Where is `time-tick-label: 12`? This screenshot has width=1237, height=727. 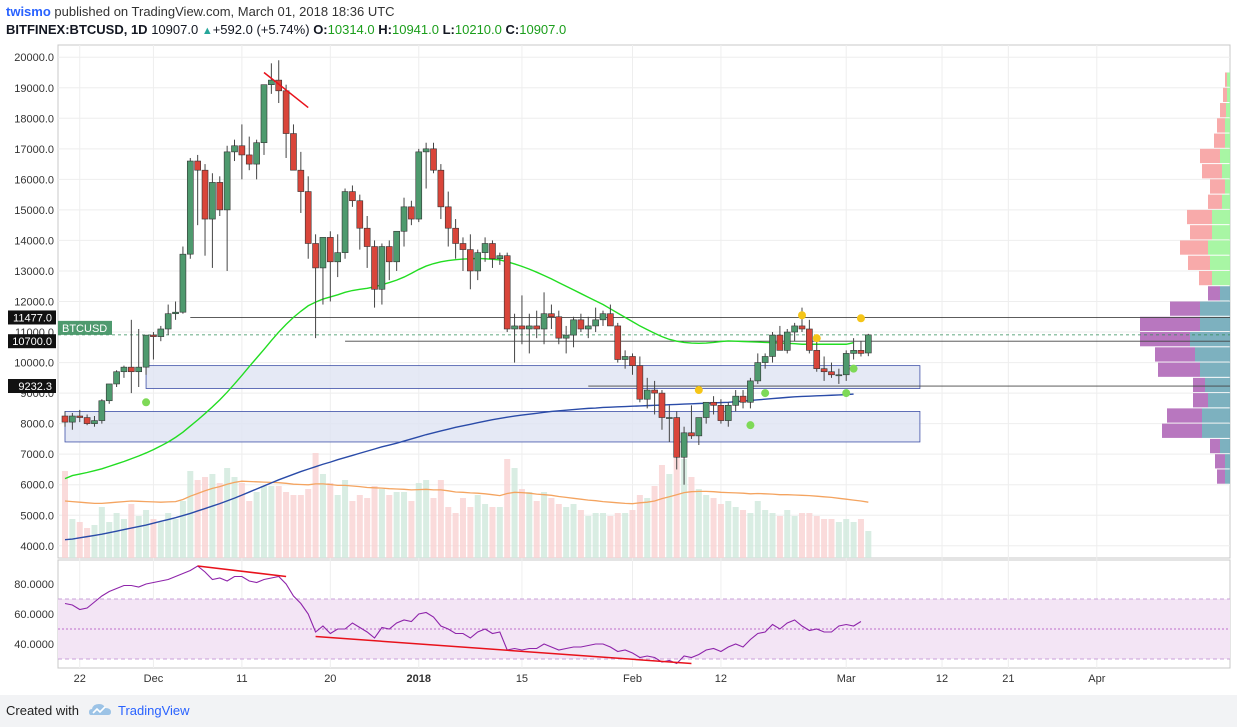
time-tick-label: 12 is located at coordinates (721, 679).